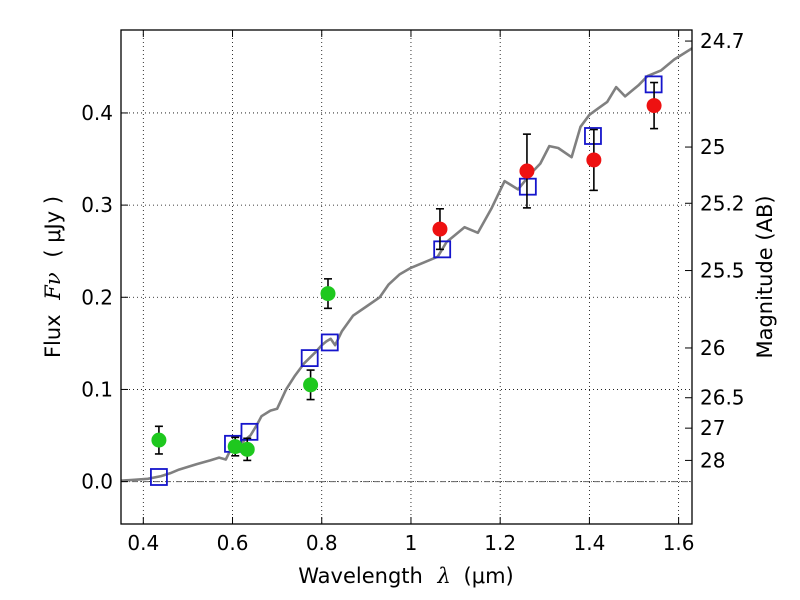  What do you see at coordinates (143, 543) in the screenshot?
I see `x-tick-label: 0.4` at bounding box center [143, 543].